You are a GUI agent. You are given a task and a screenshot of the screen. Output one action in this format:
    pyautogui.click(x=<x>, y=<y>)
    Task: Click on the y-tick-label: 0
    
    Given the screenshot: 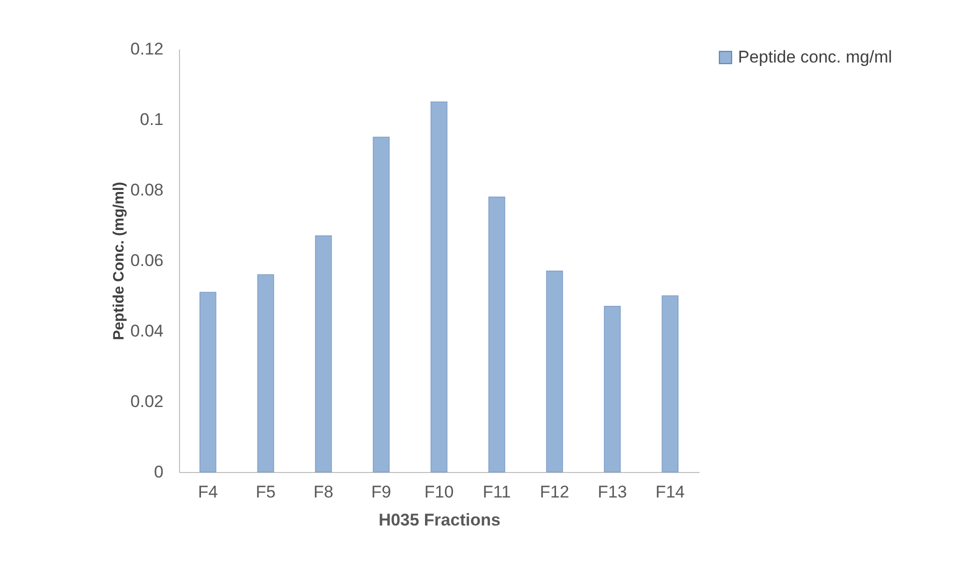 What is the action you would take?
    pyautogui.click(x=159, y=472)
    